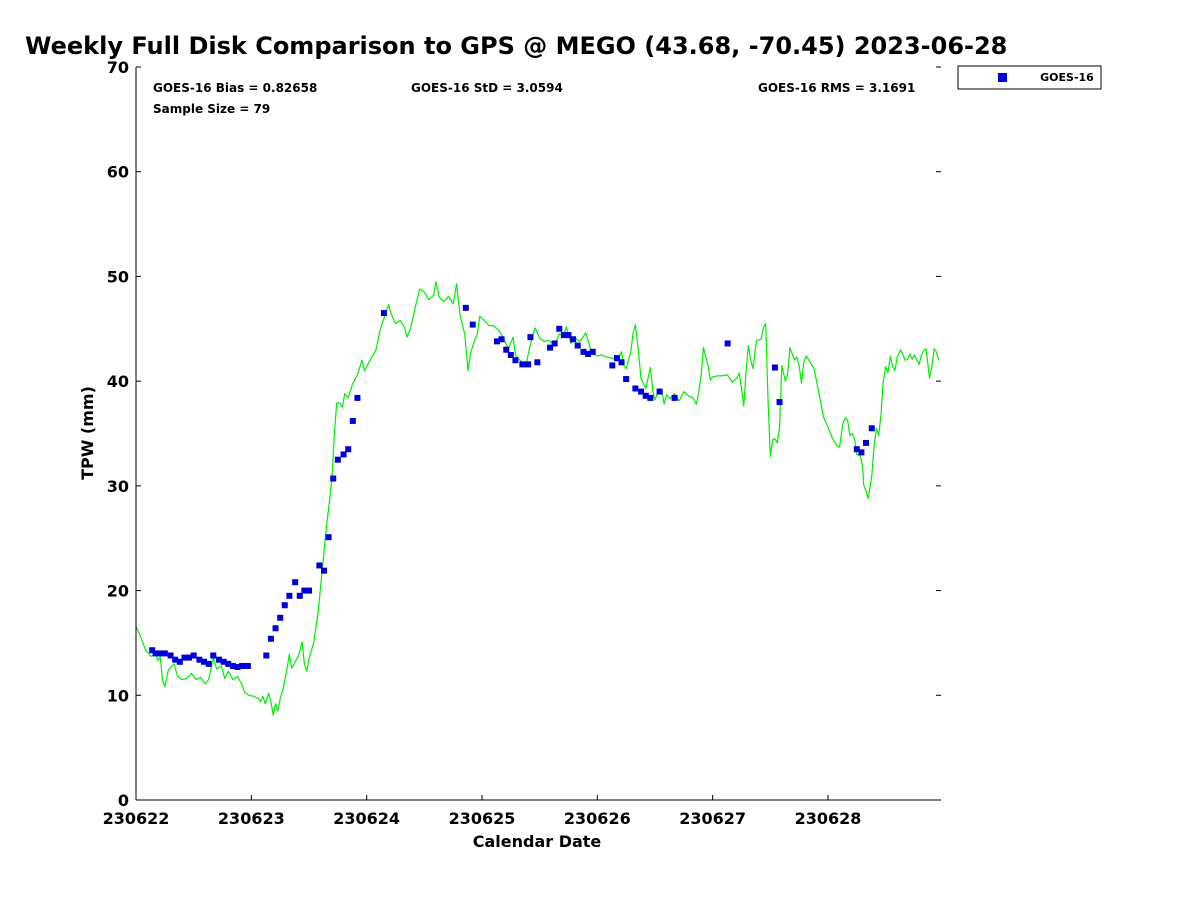 This screenshot has height=904, width=1200. Describe the element at coordinates (118, 695) in the screenshot. I see `y-tick-label: 10` at that location.